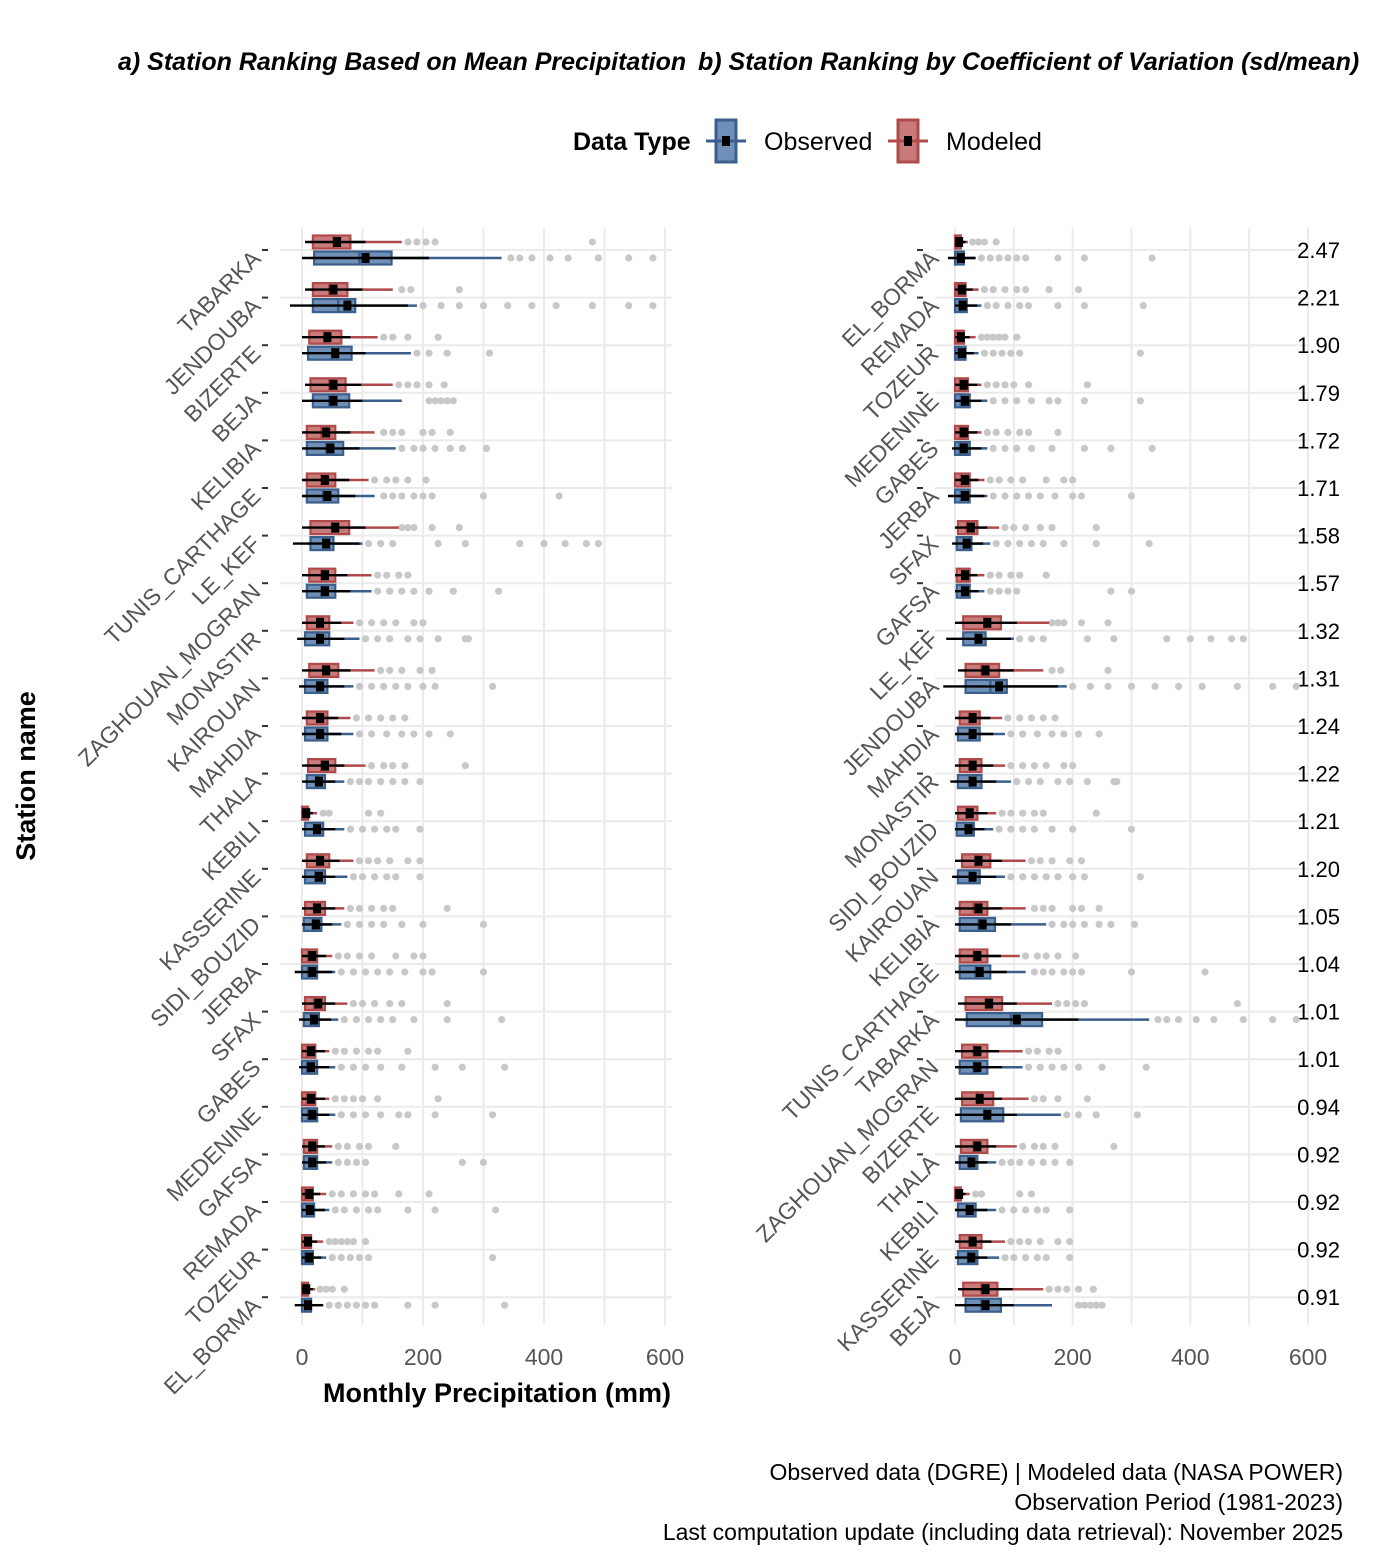  What do you see at coordinates (1318, 821) in the screenshot?
I see `cv-value: 1.21` at bounding box center [1318, 821].